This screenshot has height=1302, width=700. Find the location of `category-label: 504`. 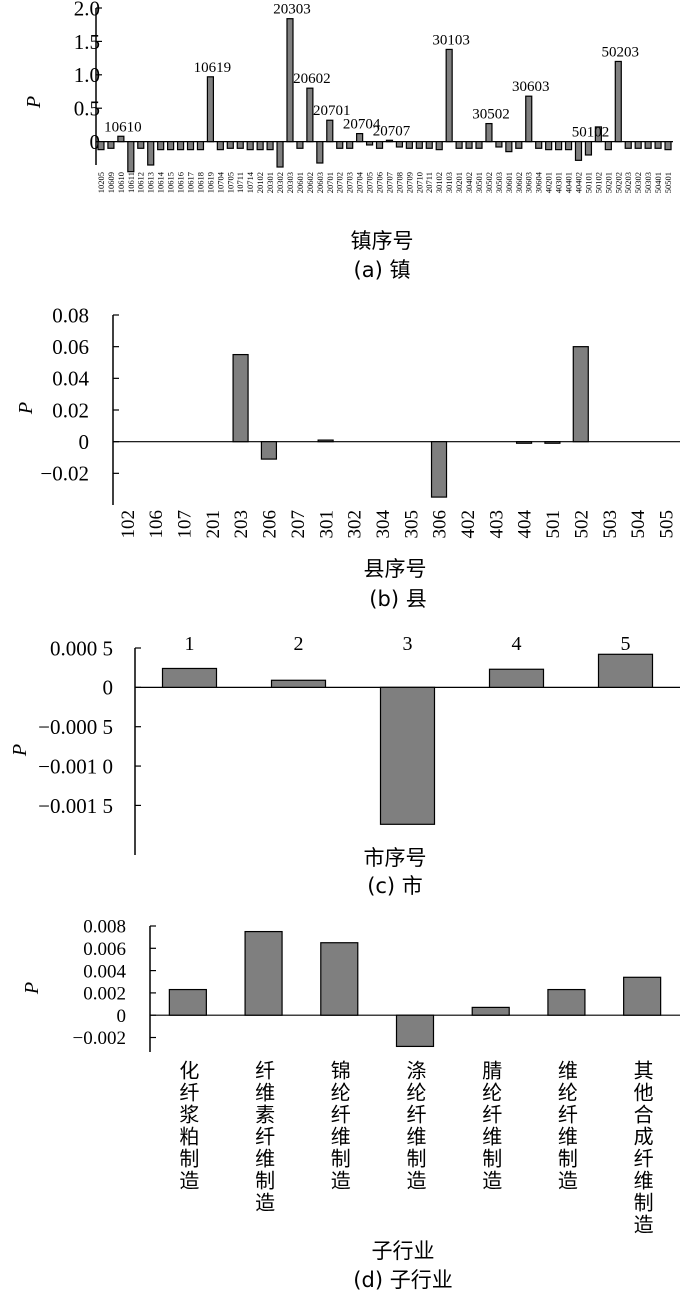

category-label: 504 is located at coordinates (638, 524).